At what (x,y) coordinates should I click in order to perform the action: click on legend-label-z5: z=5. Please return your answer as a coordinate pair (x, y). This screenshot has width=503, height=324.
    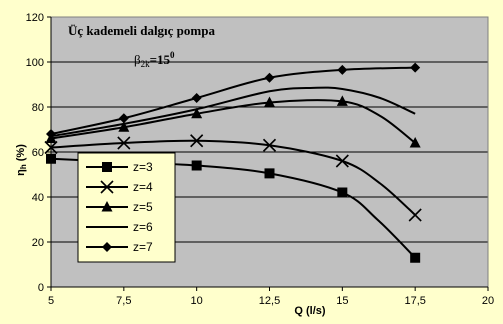
    Looking at the image, I should click on (143, 207).